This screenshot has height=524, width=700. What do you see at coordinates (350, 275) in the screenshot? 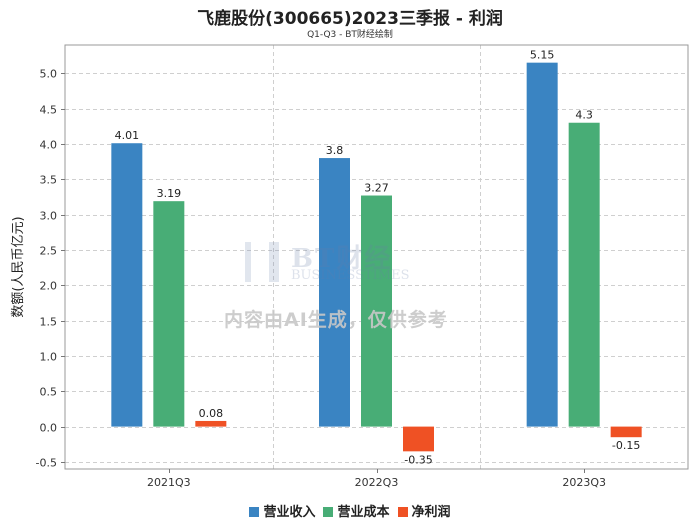
I see `watermark-brand-sub: BUSINESSTIMES` at bounding box center [350, 275].